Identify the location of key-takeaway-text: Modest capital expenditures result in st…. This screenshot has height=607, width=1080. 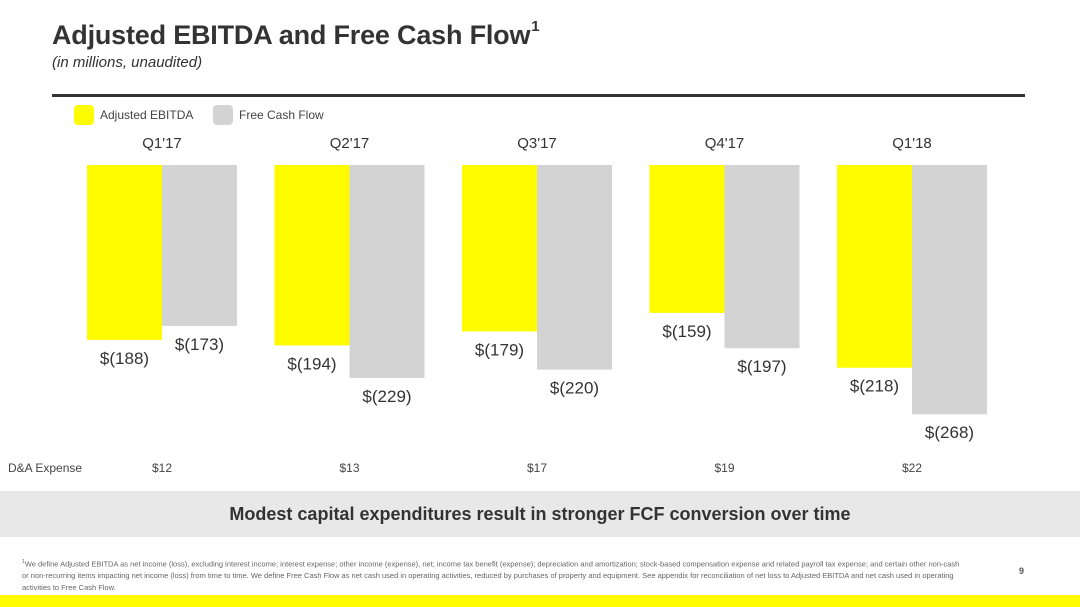
(540, 513).